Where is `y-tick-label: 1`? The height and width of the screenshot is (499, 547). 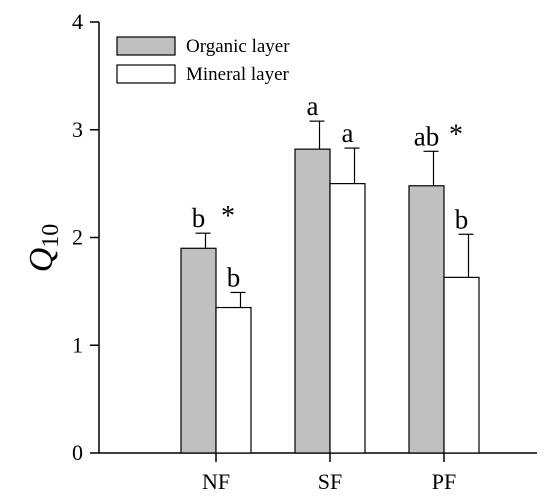 y-tick-label: 1 is located at coordinates (77, 344).